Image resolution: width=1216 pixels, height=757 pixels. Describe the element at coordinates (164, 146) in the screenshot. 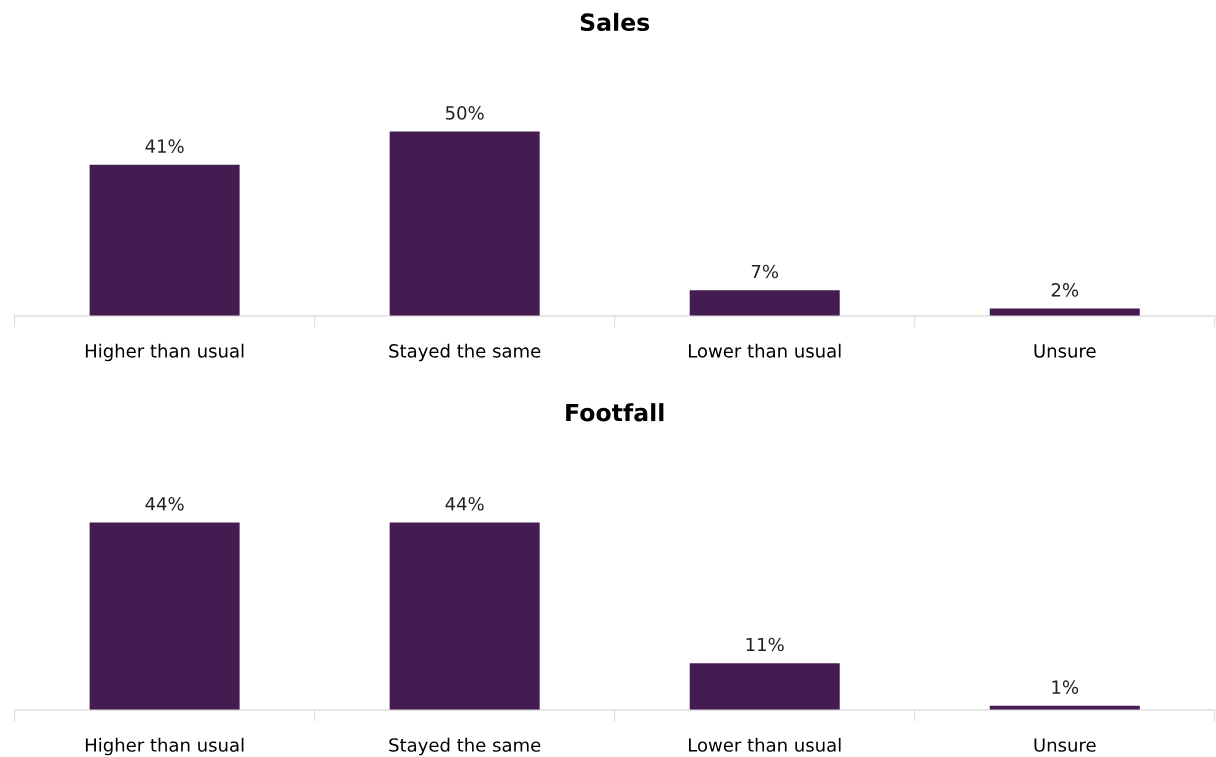

I see `data-label: 41%` at that location.